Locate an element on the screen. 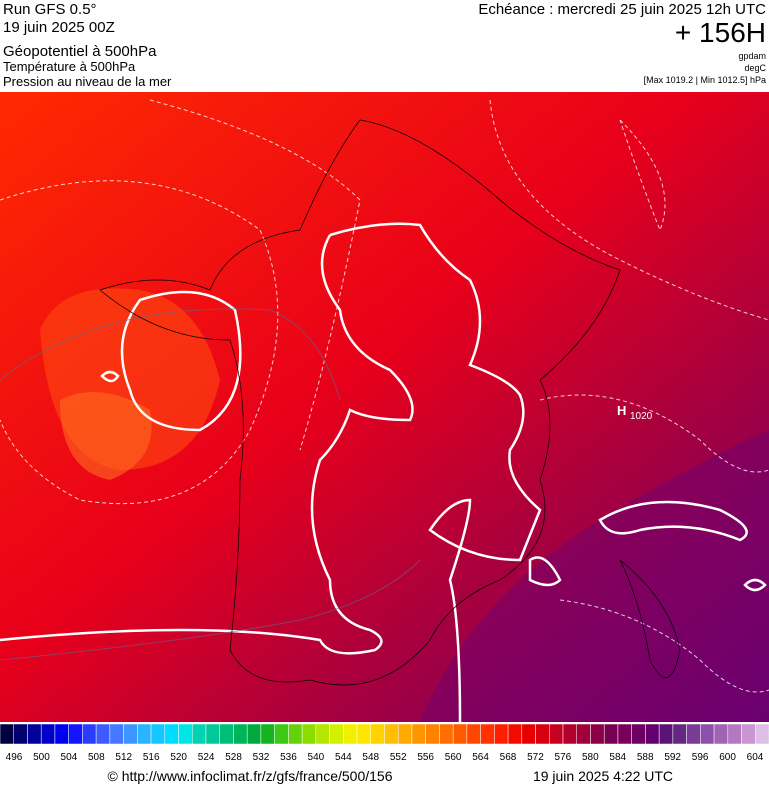 This screenshot has height=791, width=769. scale-label: 584 is located at coordinates (617, 757).